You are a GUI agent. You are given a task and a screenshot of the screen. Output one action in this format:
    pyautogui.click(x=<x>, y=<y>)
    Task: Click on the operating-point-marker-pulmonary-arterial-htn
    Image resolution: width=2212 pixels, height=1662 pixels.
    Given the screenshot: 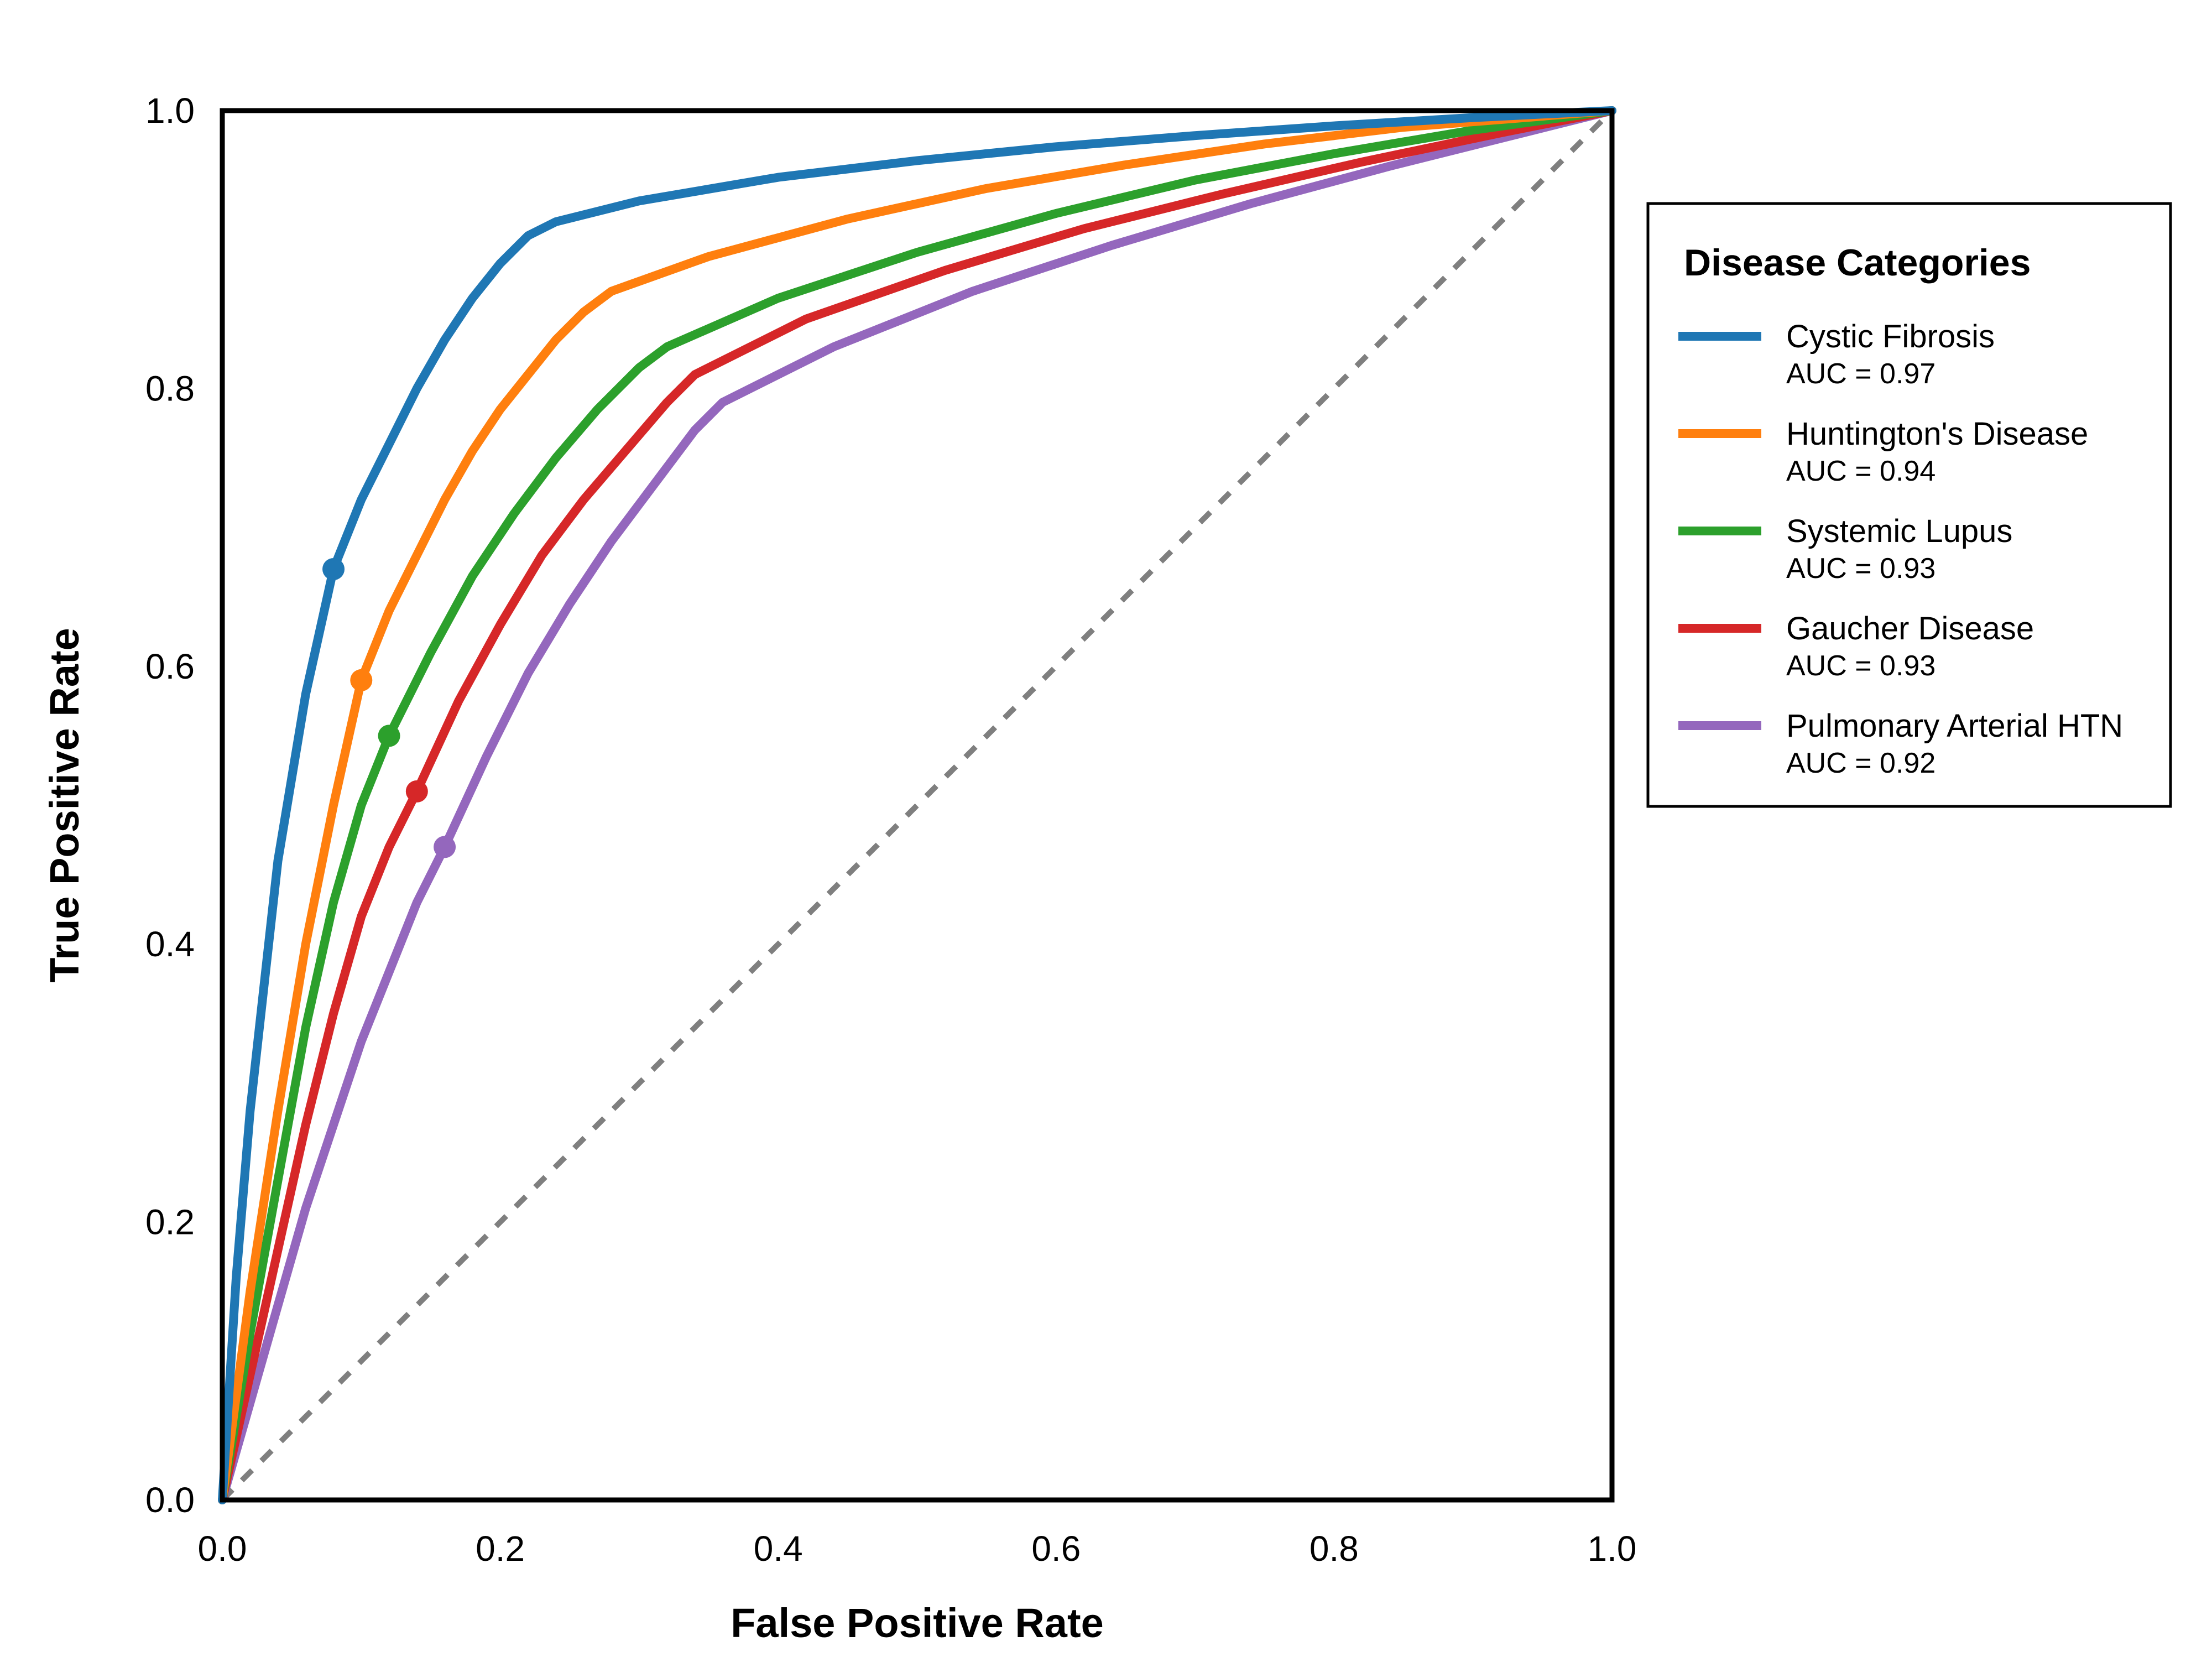 What is the action you would take?
    pyautogui.click(x=445, y=847)
    